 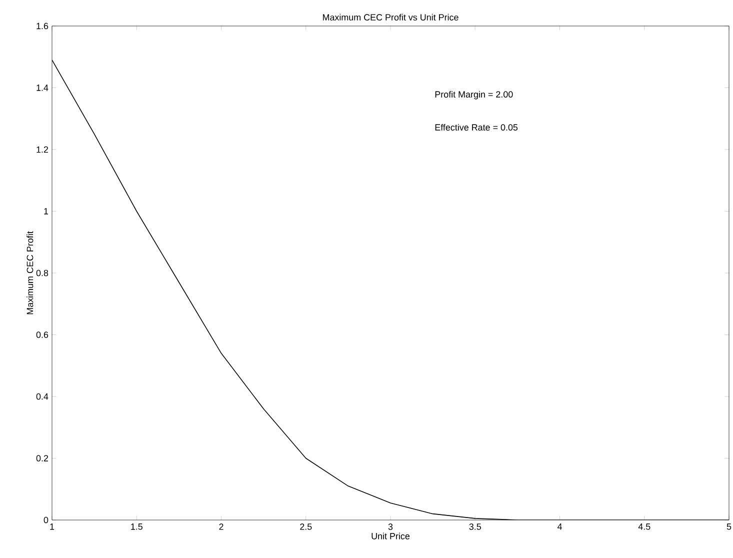 What do you see at coordinates (391, 536) in the screenshot?
I see `x-axis-title: Unit Price` at bounding box center [391, 536].